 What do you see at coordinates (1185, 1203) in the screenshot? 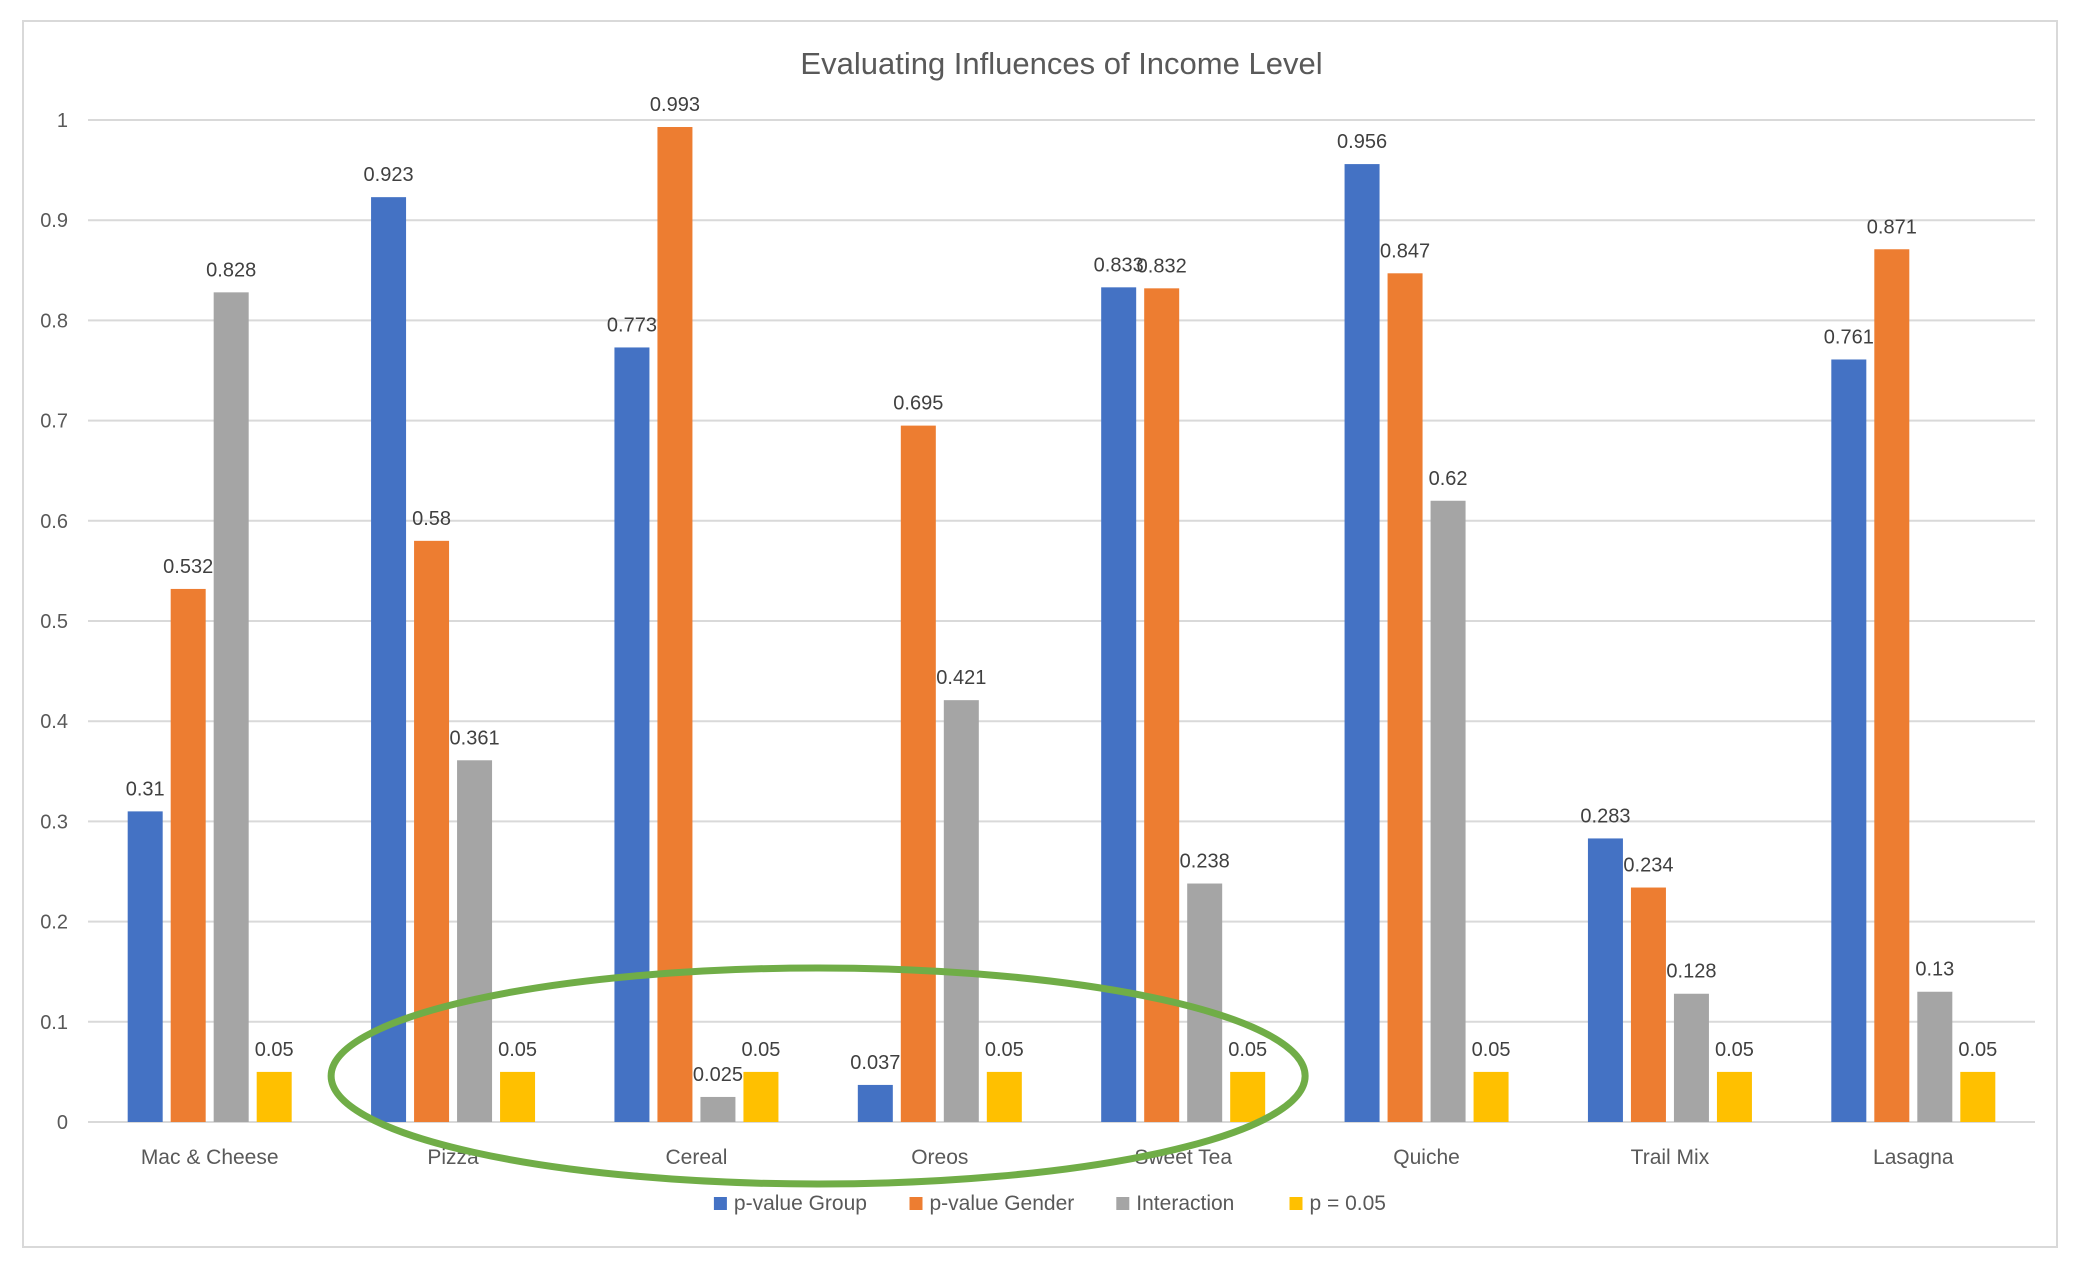
I see `legend-label: Interaction` at bounding box center [1185, 1203].